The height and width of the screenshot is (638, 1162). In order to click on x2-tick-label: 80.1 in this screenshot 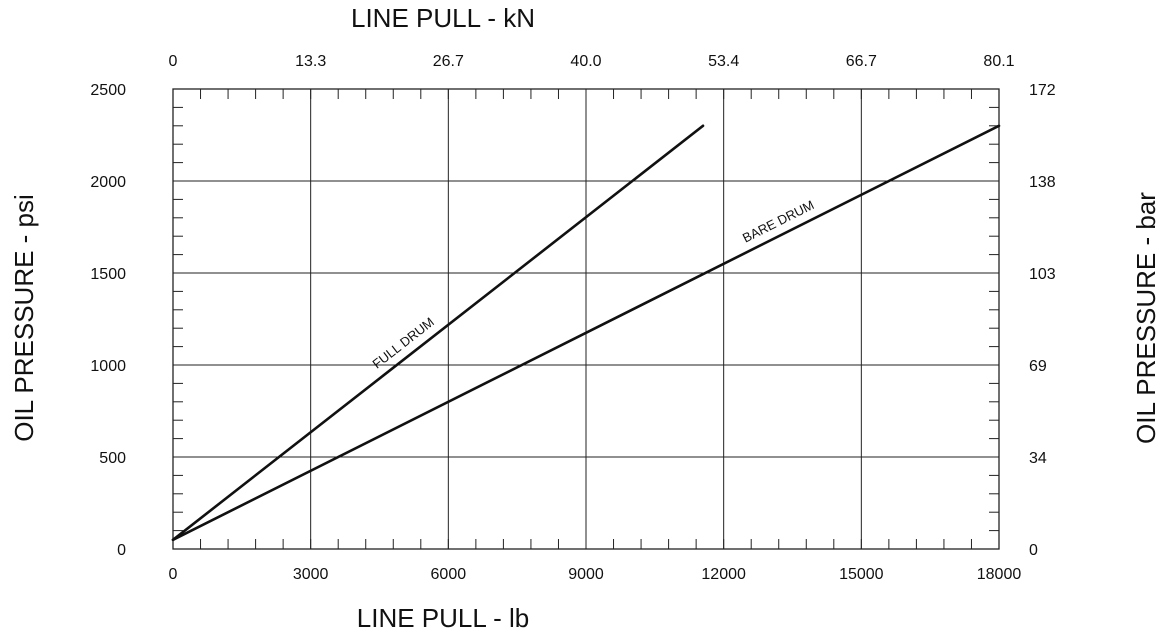, I will do `click(998, 61)`.